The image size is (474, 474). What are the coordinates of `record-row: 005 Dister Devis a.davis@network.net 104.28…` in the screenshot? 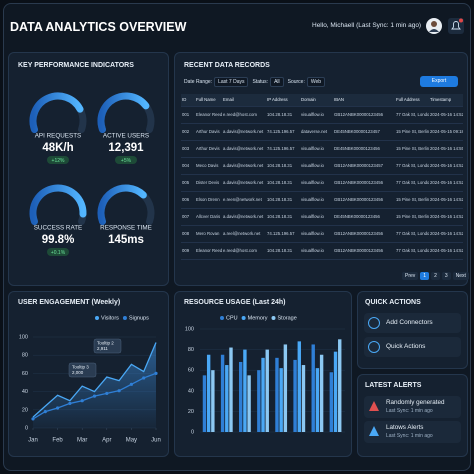 It's located at (322, 183).